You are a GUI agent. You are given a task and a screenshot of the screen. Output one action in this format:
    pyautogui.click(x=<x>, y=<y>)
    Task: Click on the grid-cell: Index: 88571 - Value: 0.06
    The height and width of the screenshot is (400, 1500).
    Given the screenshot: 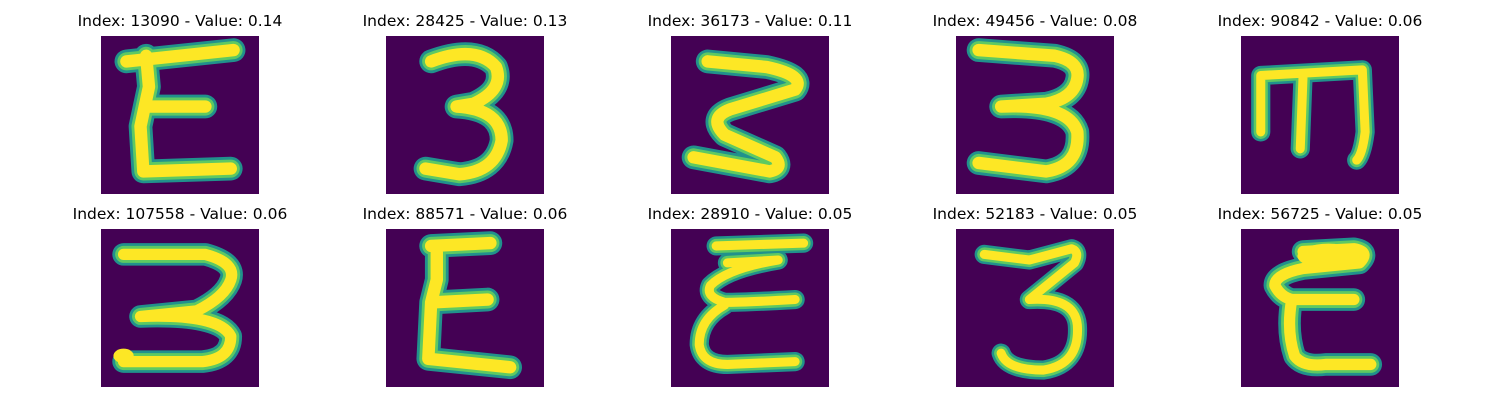 What is the action you would take?
    pyautogui.click(x=465, y=295)
    